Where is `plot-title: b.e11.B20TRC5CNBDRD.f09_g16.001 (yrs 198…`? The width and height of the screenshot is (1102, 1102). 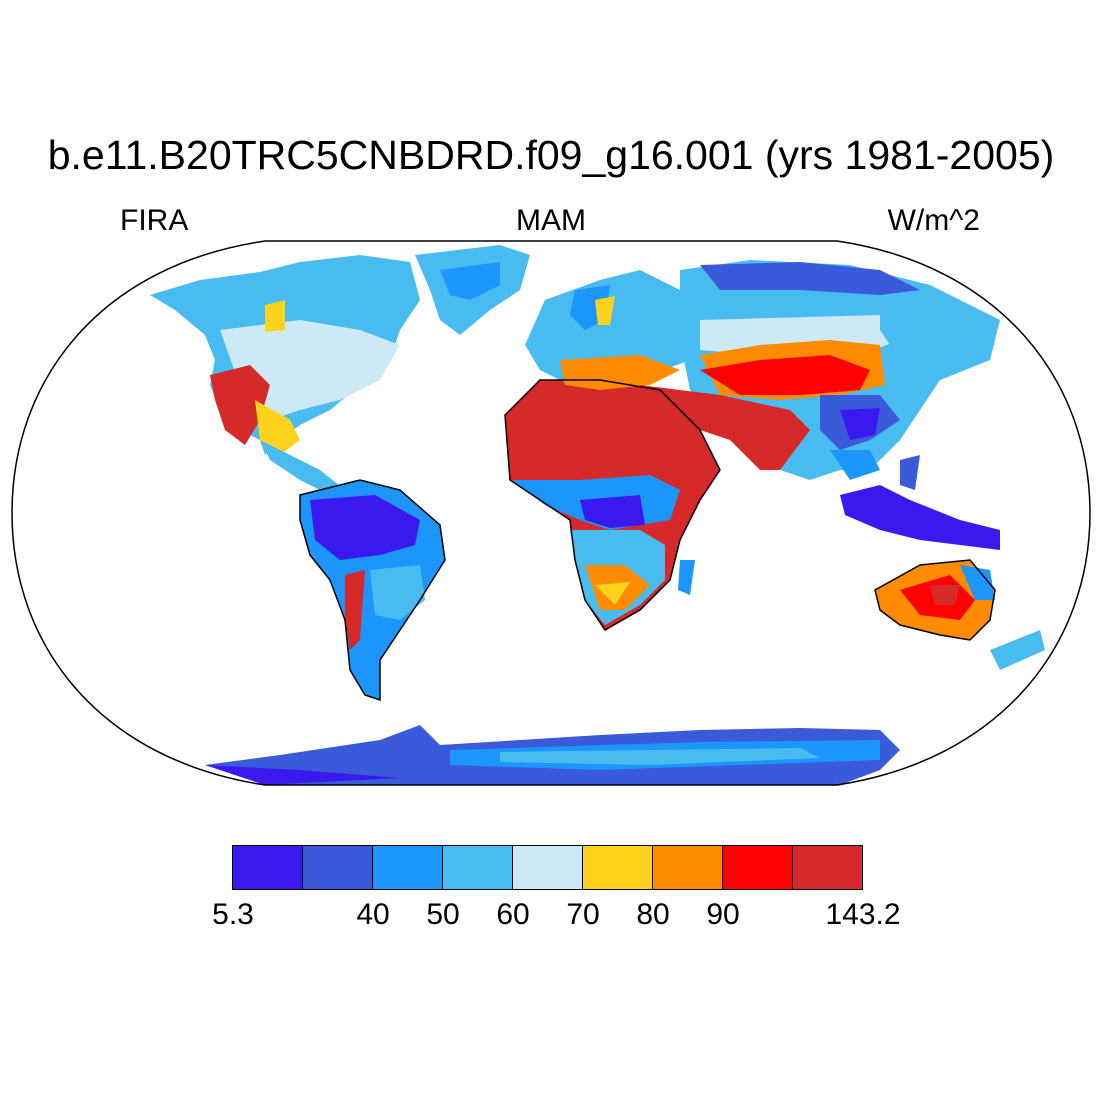 plot-title: b.e11.B20TRC5CNBDRD.f09_g16.001 (yrs 198… is located at coordinates (551, 155).